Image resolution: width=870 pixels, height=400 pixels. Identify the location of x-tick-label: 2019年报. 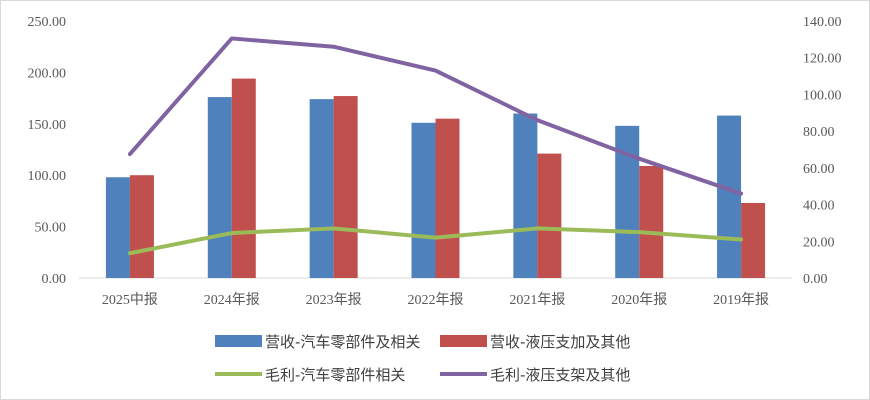
(741, 300).